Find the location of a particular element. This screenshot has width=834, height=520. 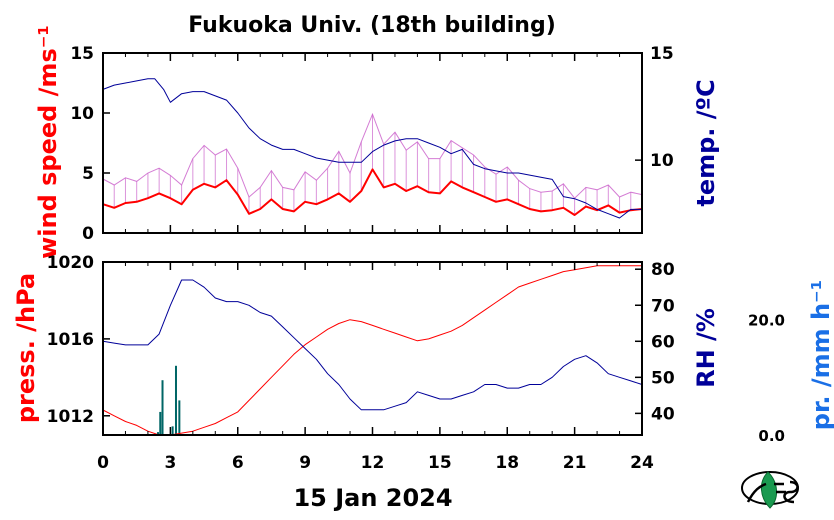

wind-speed-axis-label: wind speed /ms⁻¹ is located at coordinates (48, 142).